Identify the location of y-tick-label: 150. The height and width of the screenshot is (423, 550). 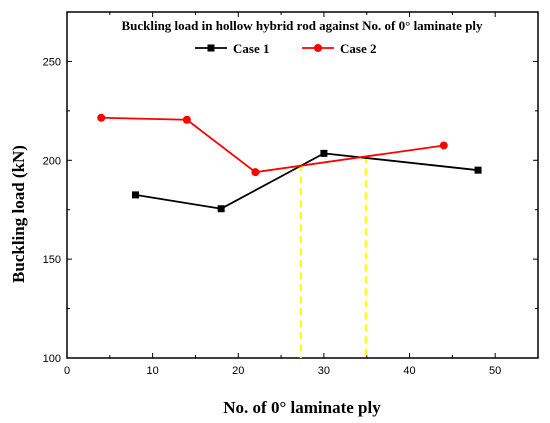
(52, 260).